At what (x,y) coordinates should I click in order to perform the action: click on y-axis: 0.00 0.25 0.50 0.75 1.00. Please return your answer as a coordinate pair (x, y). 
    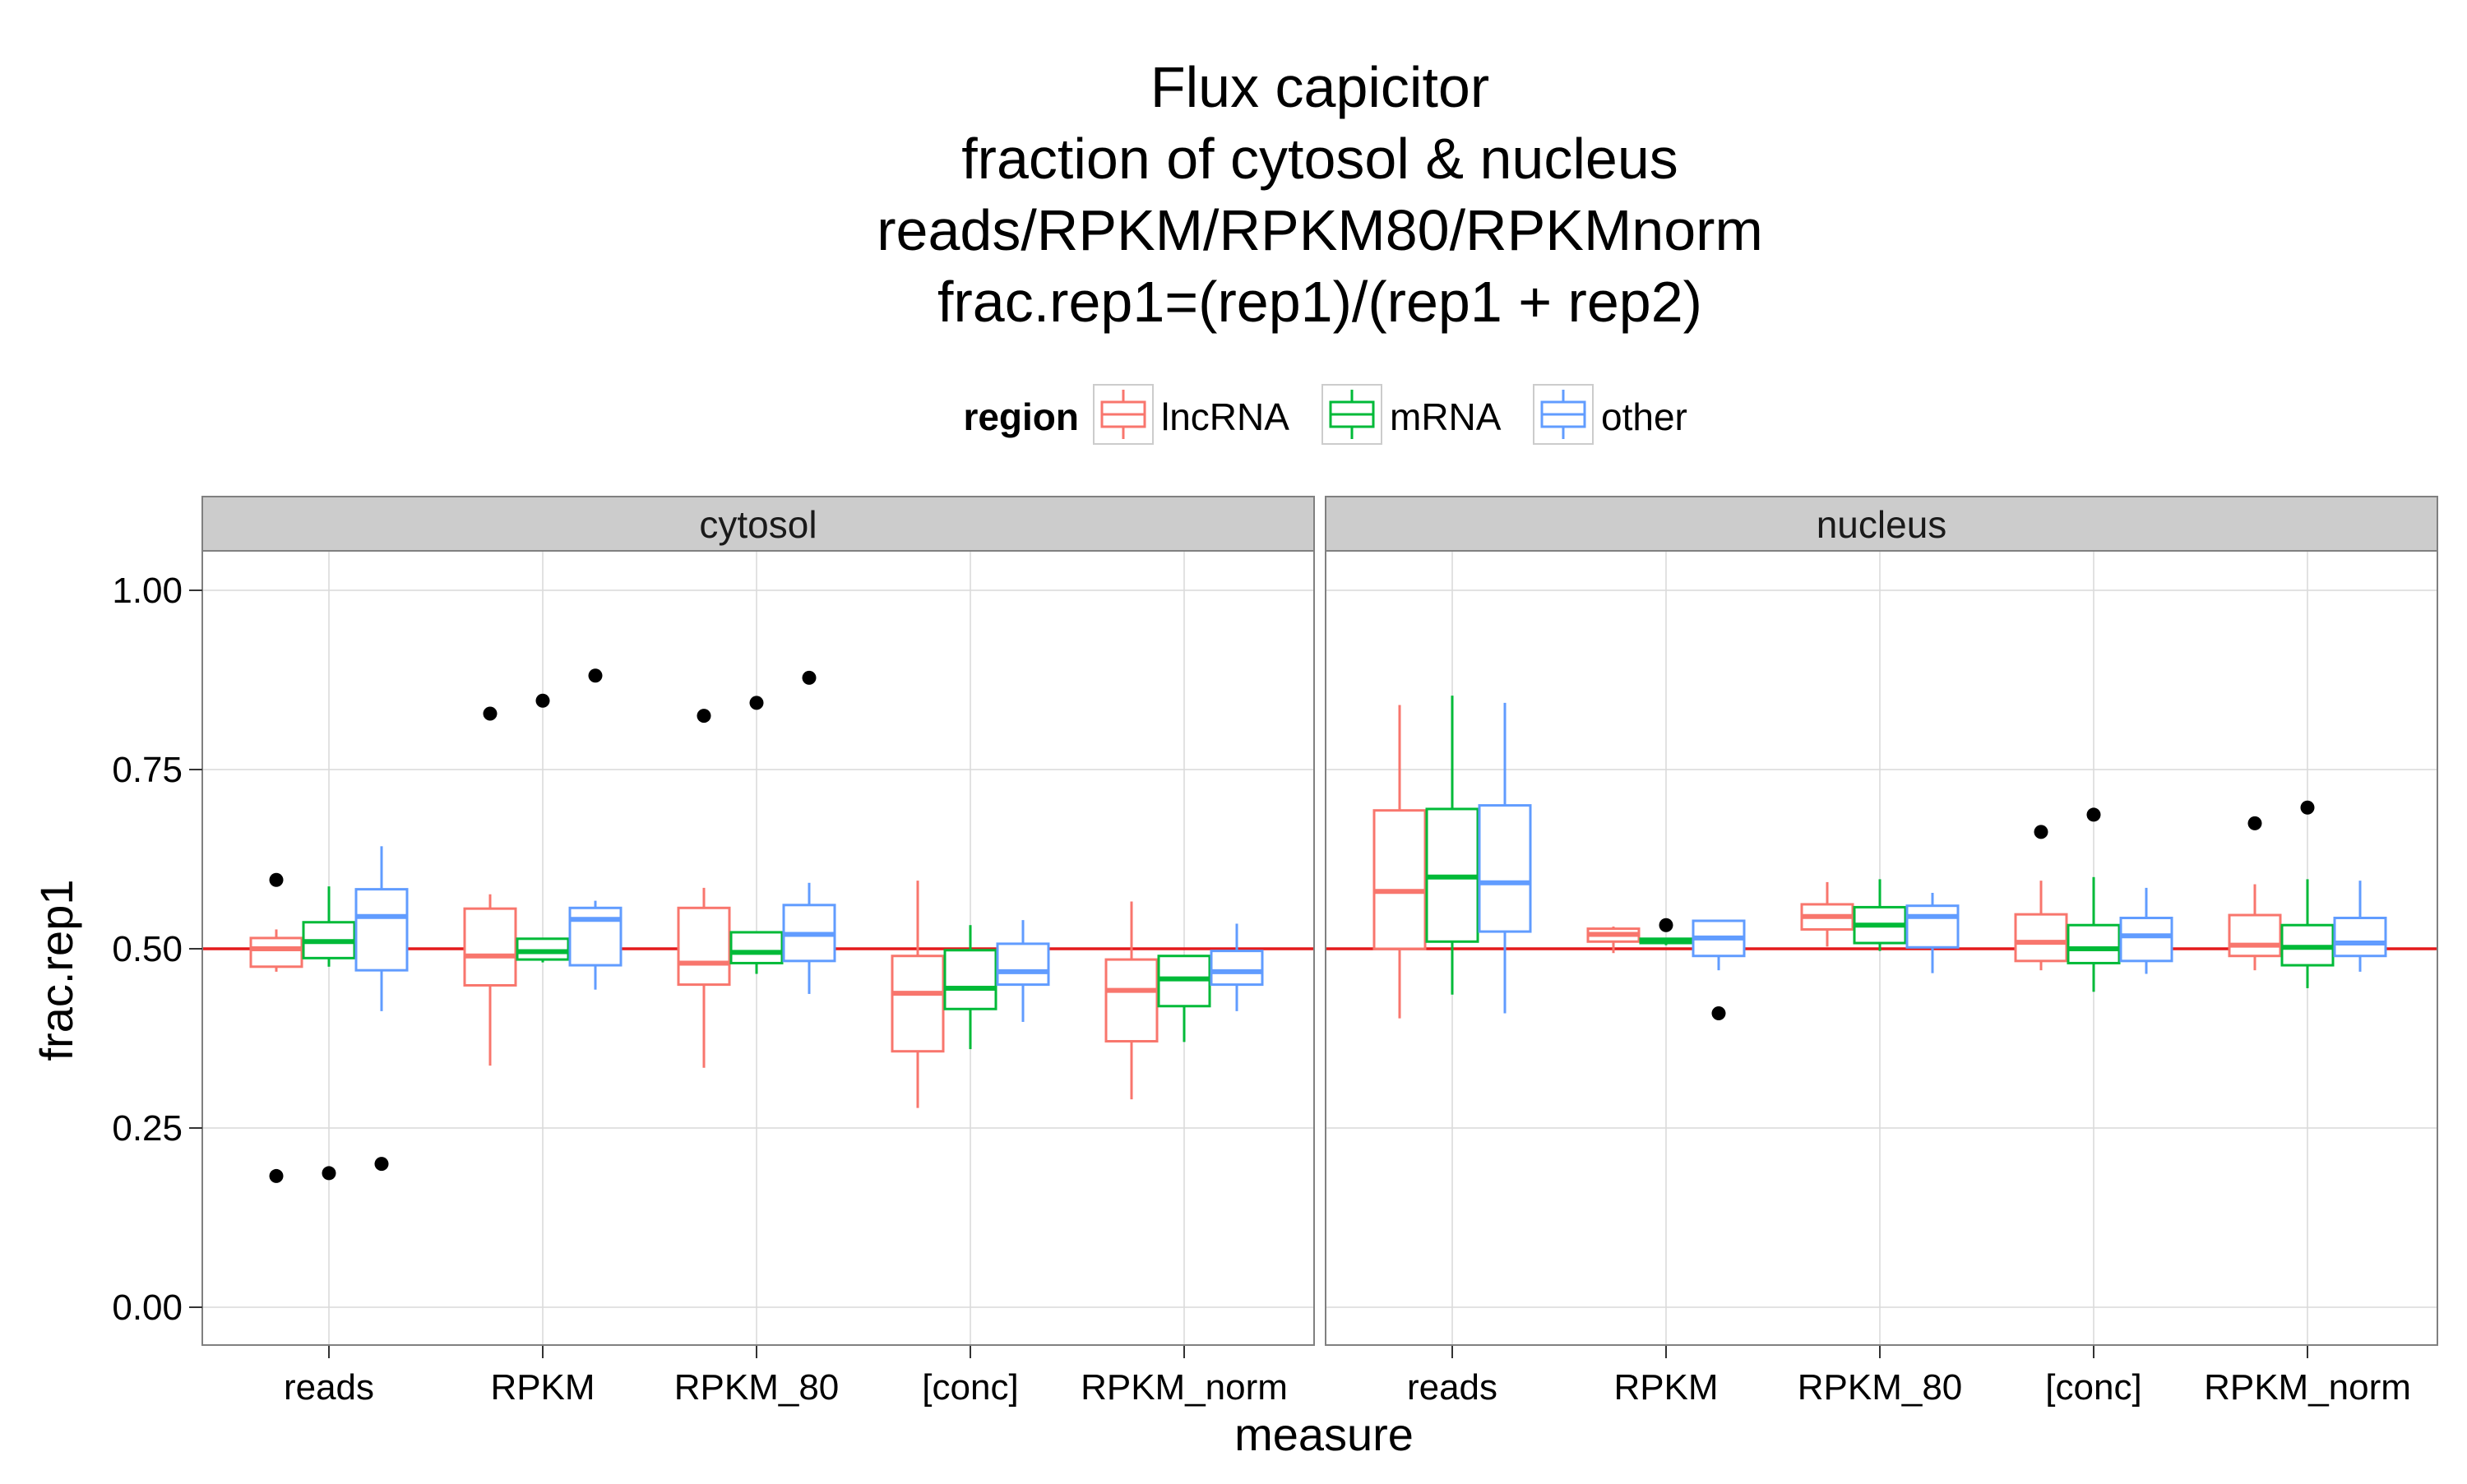
    Looking at the image, I should click on (157, 949).